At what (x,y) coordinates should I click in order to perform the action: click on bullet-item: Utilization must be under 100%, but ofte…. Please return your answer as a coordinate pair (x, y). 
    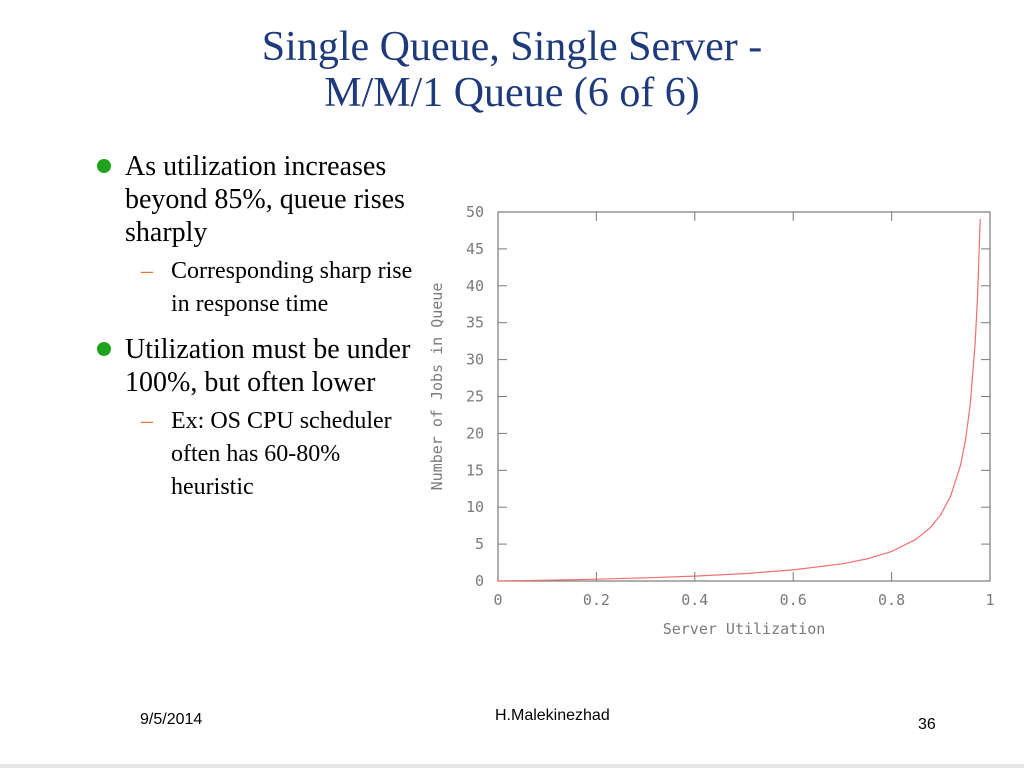
    Looking at the image, I should click on (257, 366).